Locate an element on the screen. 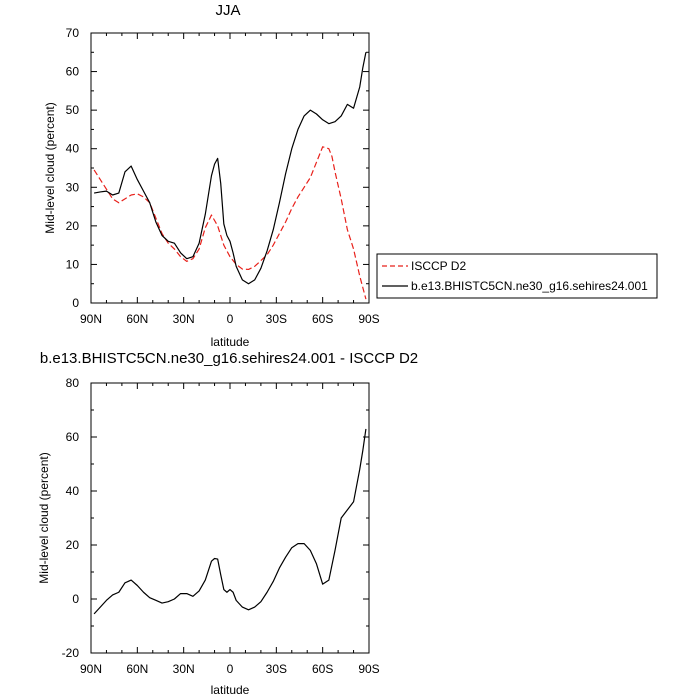 The width and height of the screenshot is (700, 700). bottom-x-tick-label: 60S is located at coordinates (322, 669).